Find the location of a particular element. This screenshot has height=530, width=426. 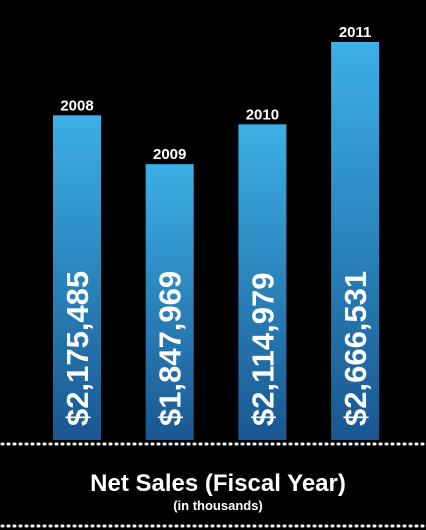

chart-subtitle: (in thousands) is located at coordinates (218, 505).